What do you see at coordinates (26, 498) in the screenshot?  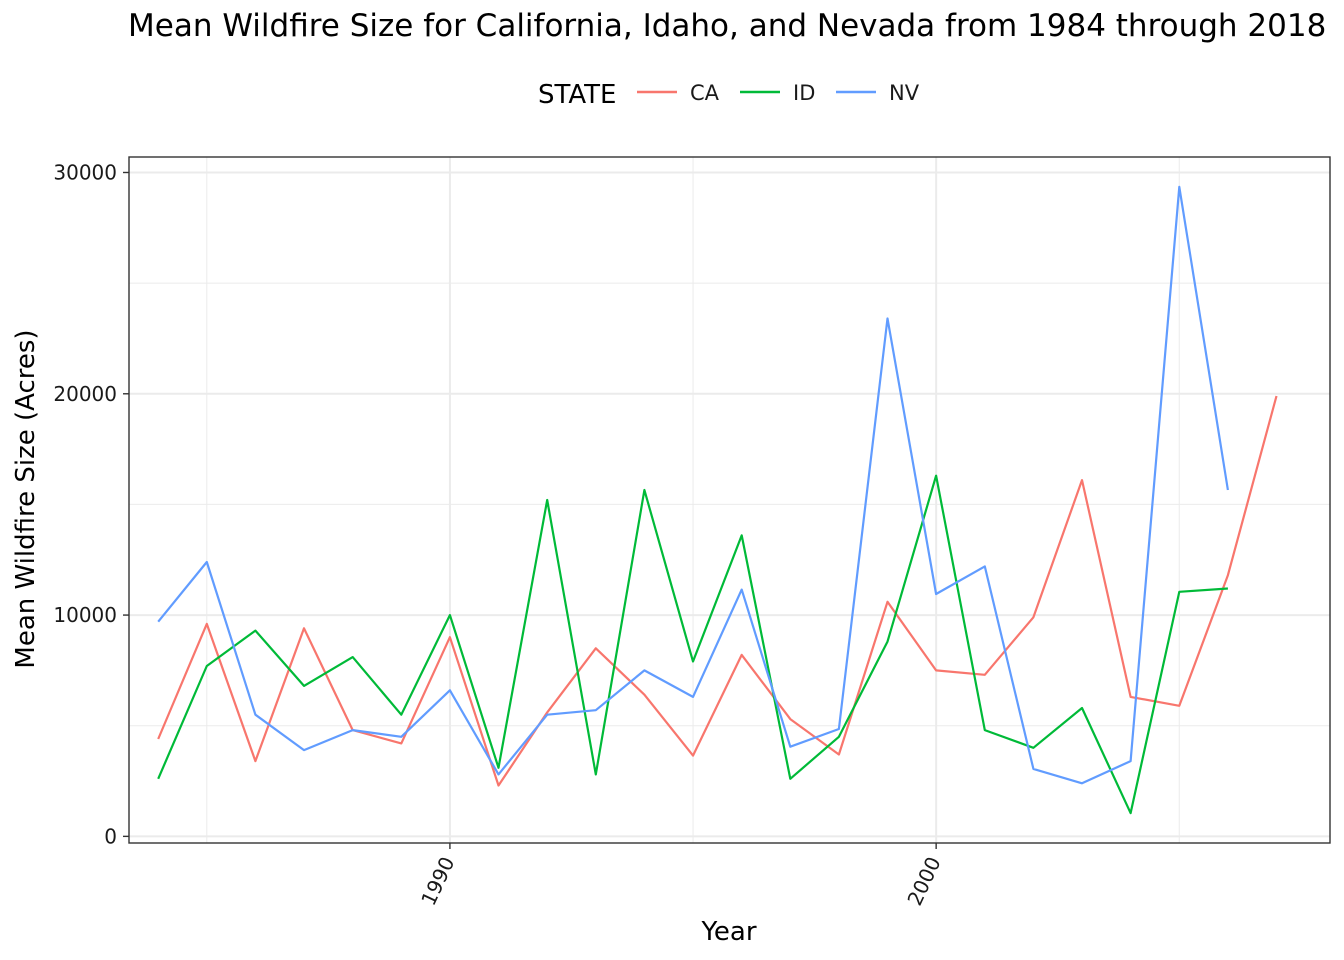 I see `y-axis-title: Mean Wildfire Size (Acres)` at bounding box center [26, 498].